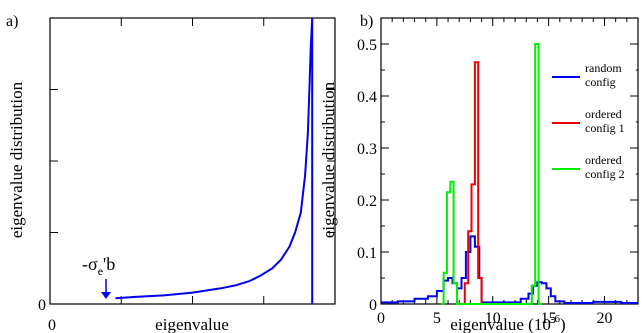 Image resolution: width=642 pixels, height=333 pixels. I want to click on sigma-arrow-head, so click(106, 295).